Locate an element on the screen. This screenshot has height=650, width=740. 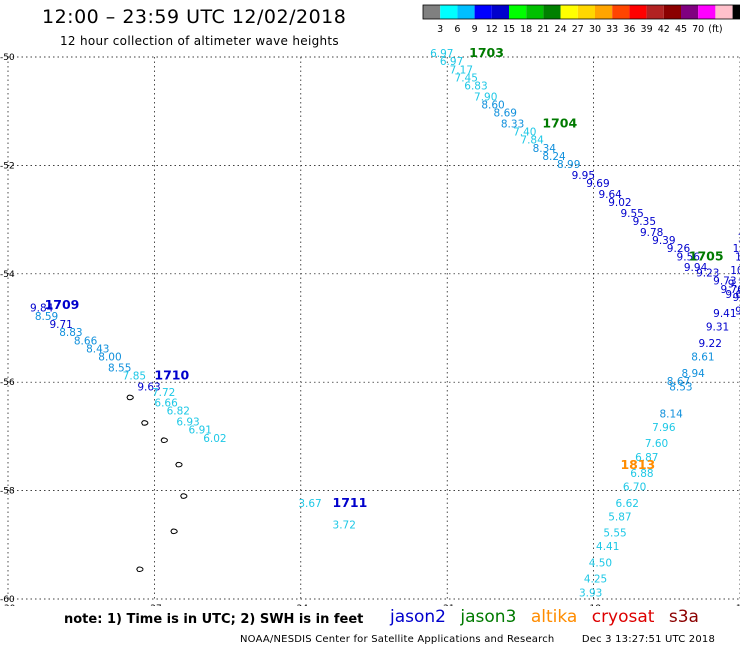
swh-value-label: 9.62 is located at coordinates (732, 295).